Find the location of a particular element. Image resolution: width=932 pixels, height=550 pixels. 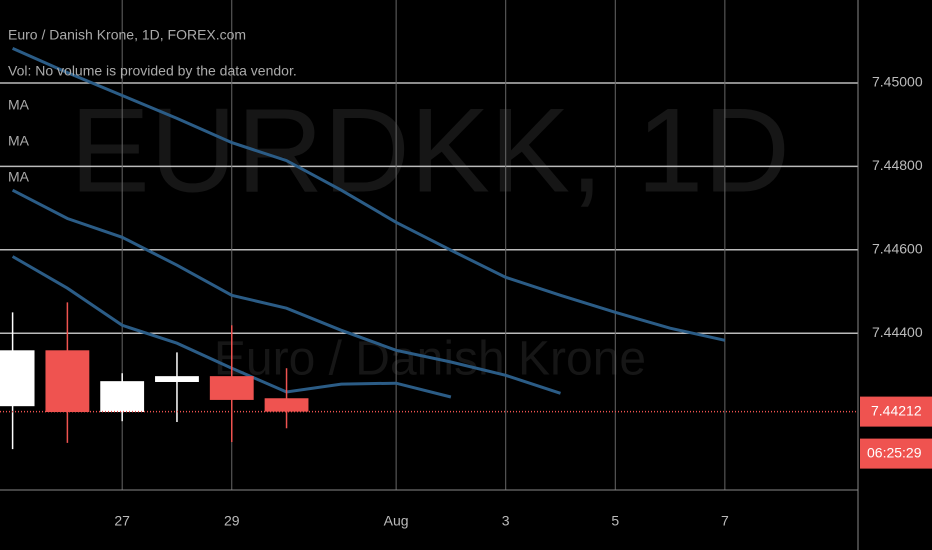

x-tick-label: 5 is located at coordinates (615, 521).